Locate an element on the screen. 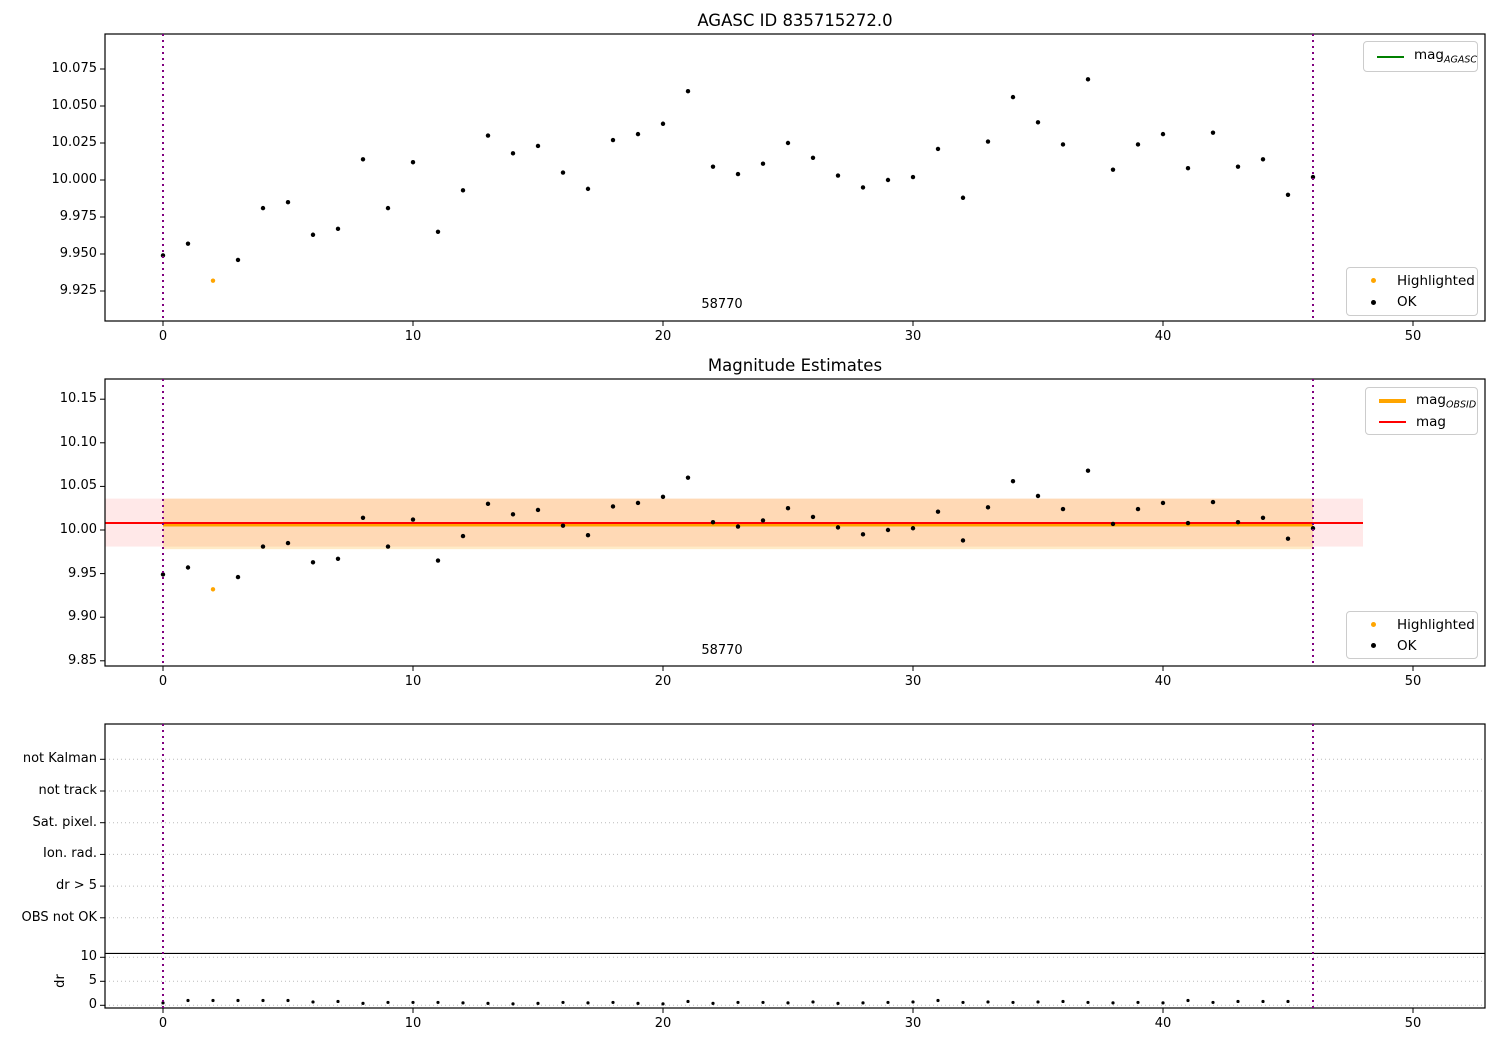 This screenshot has width=1500, height=1050. legend-item: mag is located at coordinates (1421, 422).